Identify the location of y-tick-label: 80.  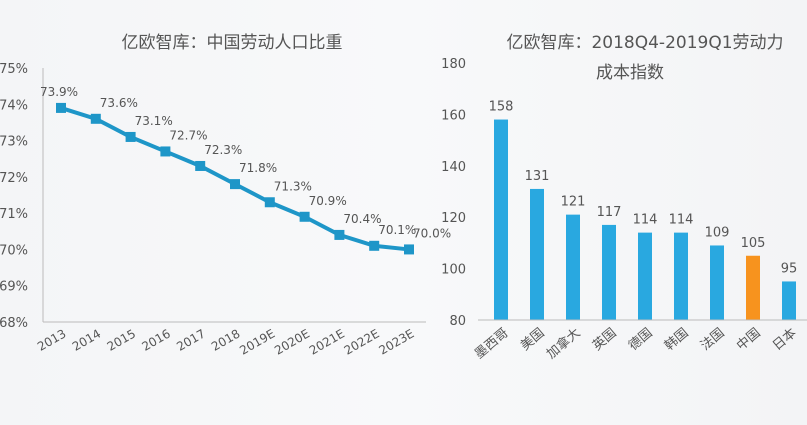
(457, 321).